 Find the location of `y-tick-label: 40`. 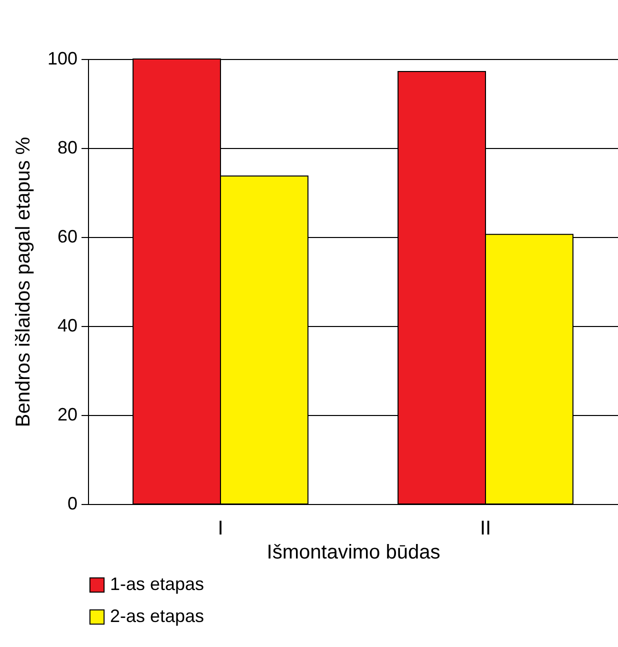

y-tick-label: 40 is located at coordinates (67, 326).